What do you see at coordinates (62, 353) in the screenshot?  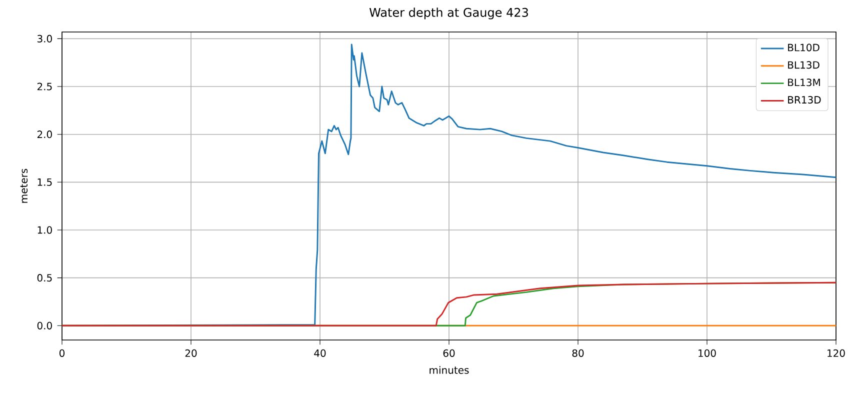 I see `x-tick-label: 0` at bounding box center [62, 353].